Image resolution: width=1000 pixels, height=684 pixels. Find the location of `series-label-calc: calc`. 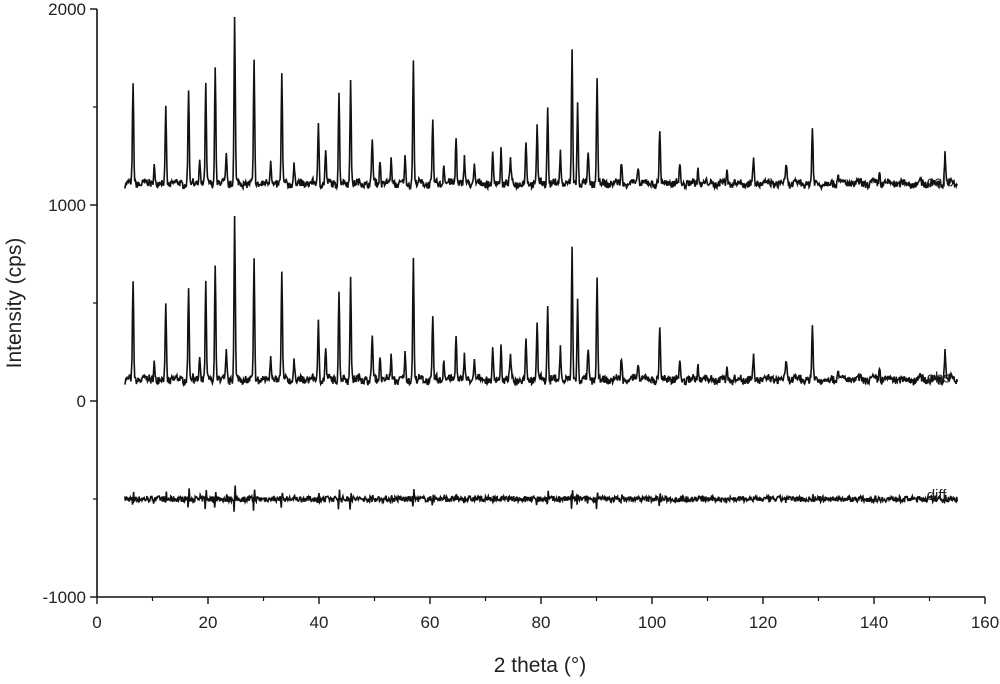

series-label-calc: calc is located at coordinates (940, 181).